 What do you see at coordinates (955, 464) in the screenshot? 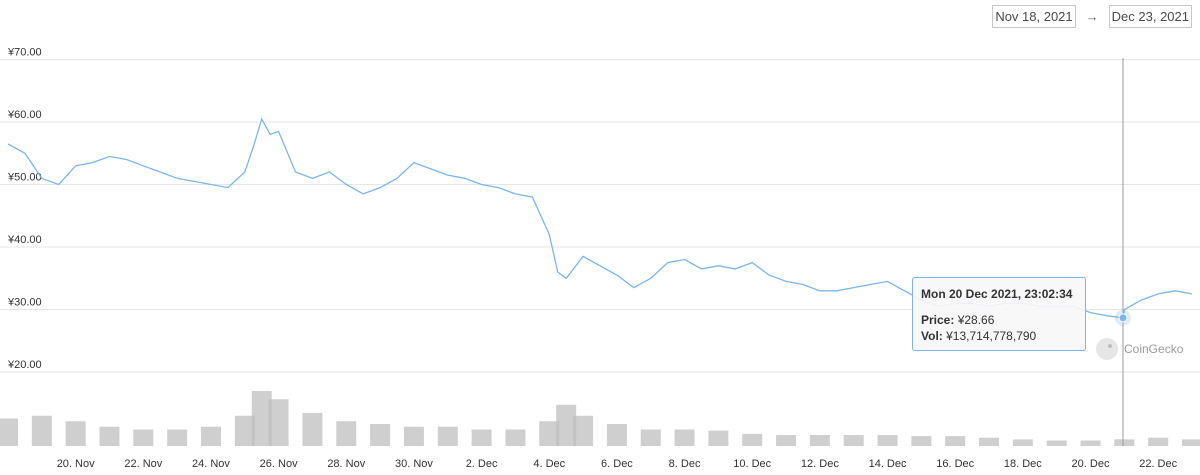
I see `x-tick-label: 16. Dec` at bounding box center [955, 464].